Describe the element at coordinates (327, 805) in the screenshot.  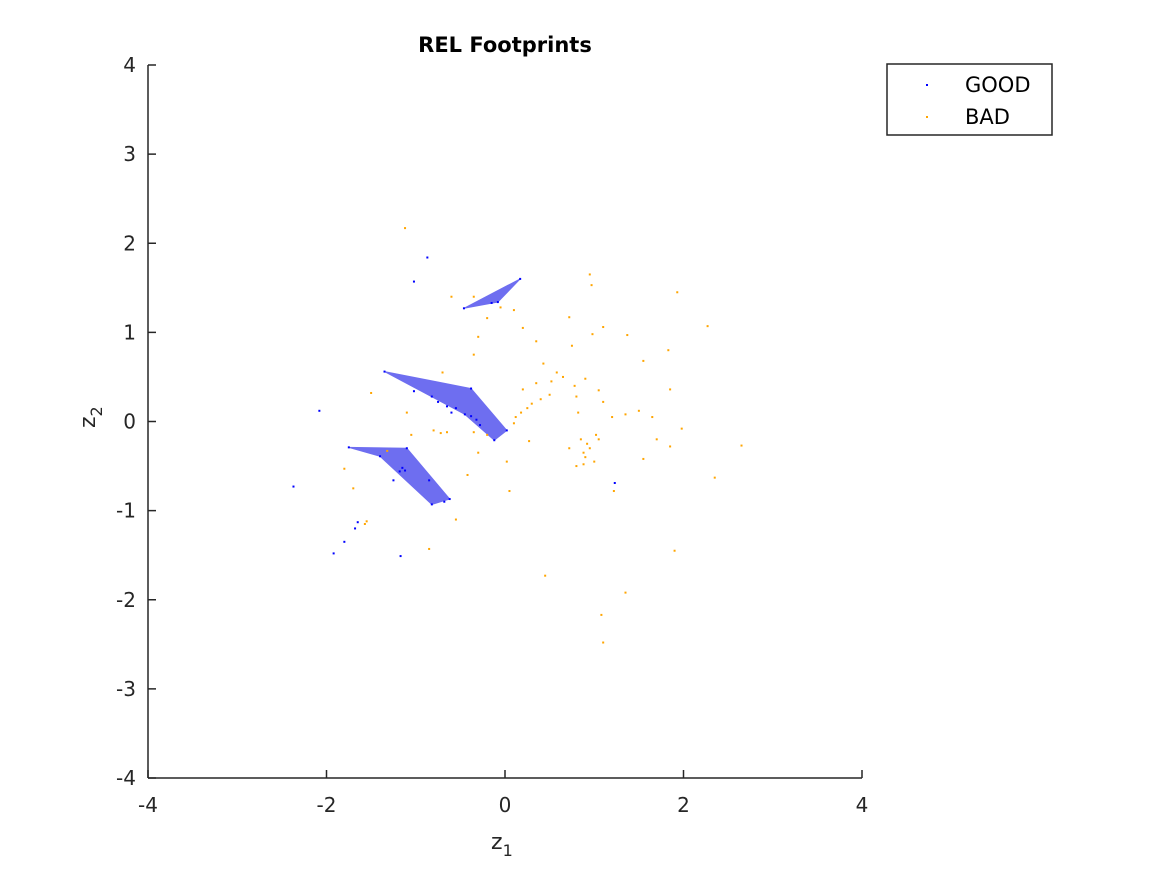
I see `x-tick-label: -2` at that location.